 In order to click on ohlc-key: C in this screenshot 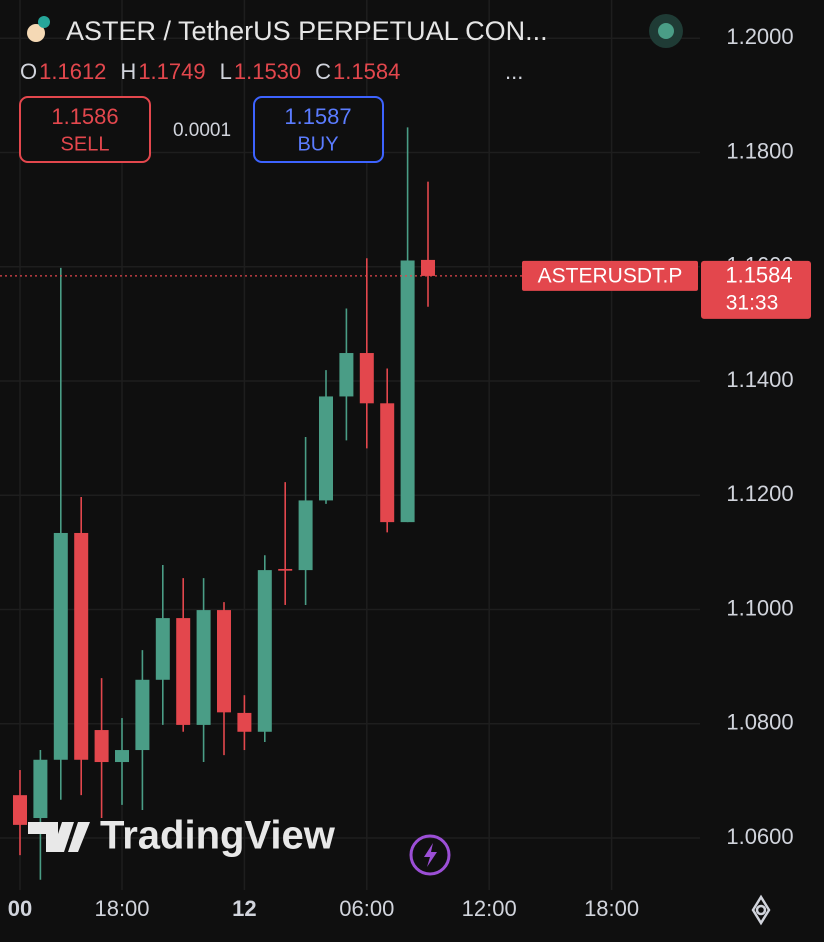, I will do `click(323, 71)`.